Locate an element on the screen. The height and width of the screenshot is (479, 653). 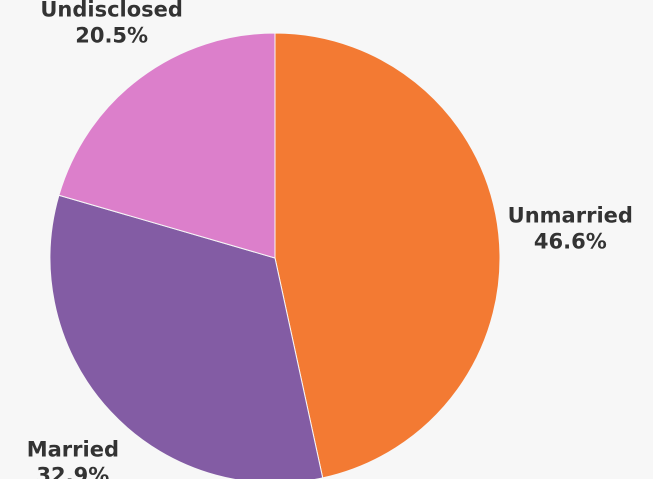
slice-label-married: Married is located at coordinates (73, 450).